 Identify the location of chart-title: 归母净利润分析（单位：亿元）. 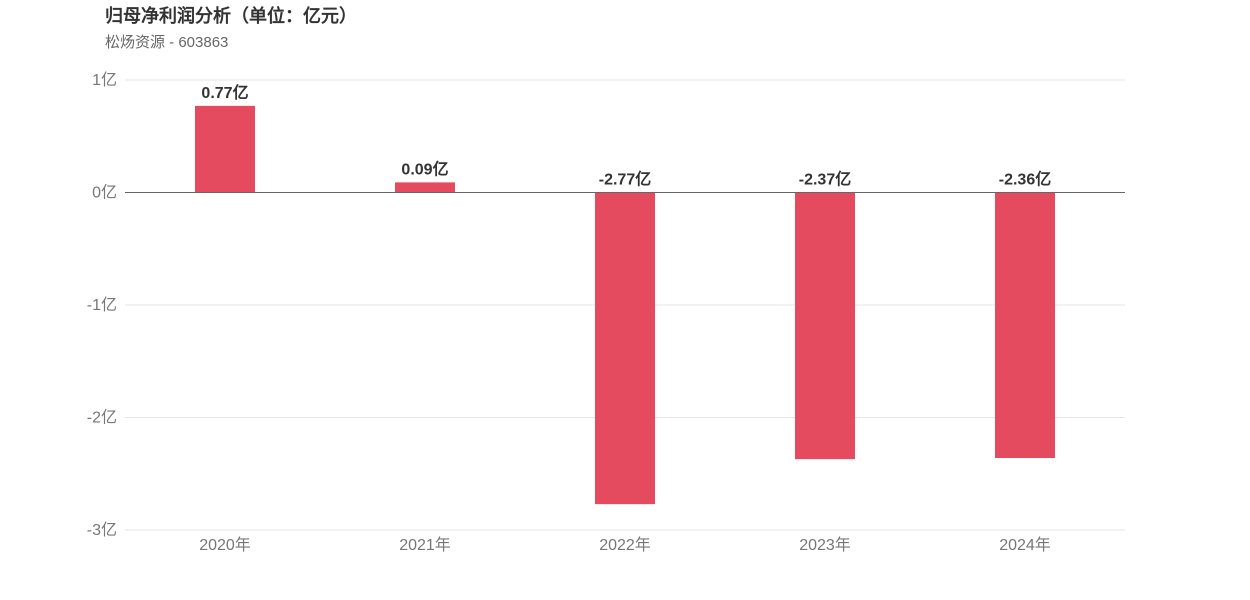
(231, 16).